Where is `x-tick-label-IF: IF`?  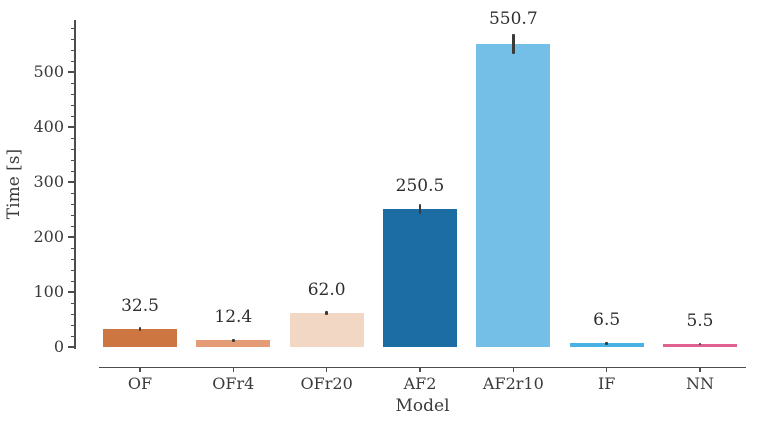
x-tick-label-IF: IF is located at coordinates (606, 383).